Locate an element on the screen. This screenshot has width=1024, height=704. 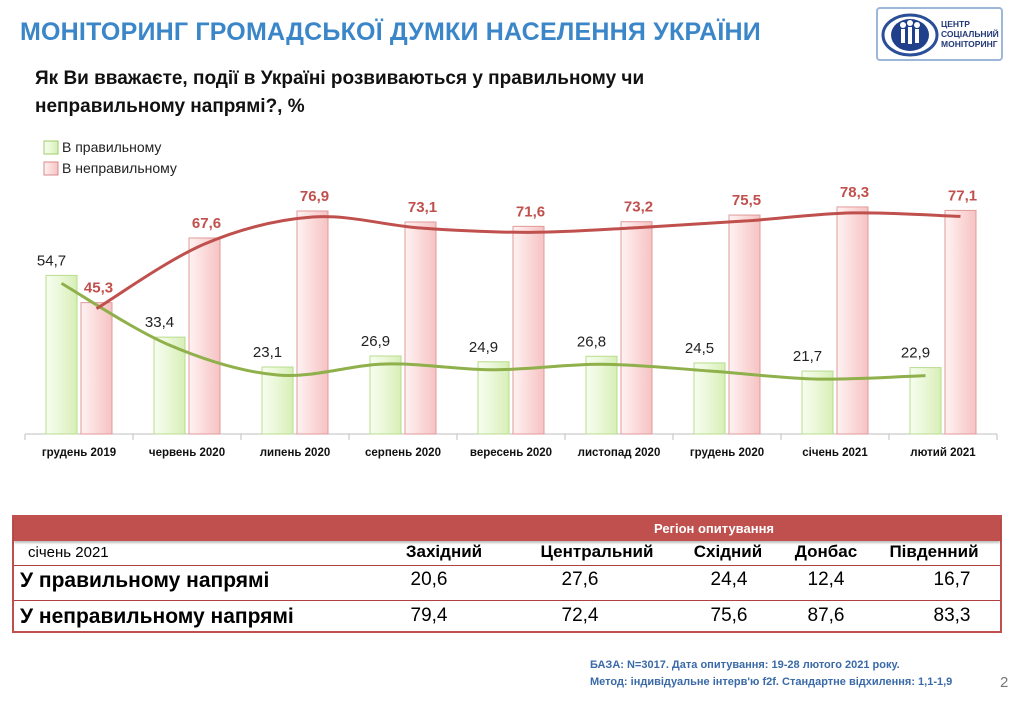
table-row-label-right: У правильному напрямі is located at coordinates (145, 580).